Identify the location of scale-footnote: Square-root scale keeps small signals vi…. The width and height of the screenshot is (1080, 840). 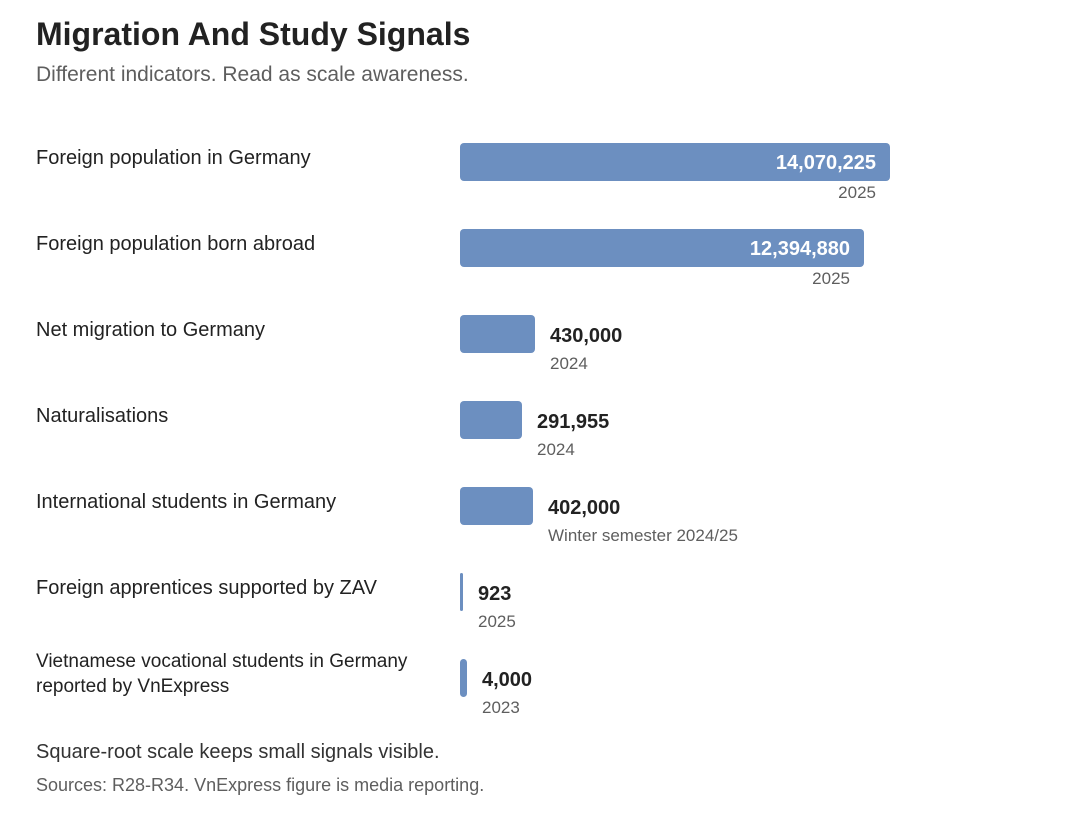
(238, 752).